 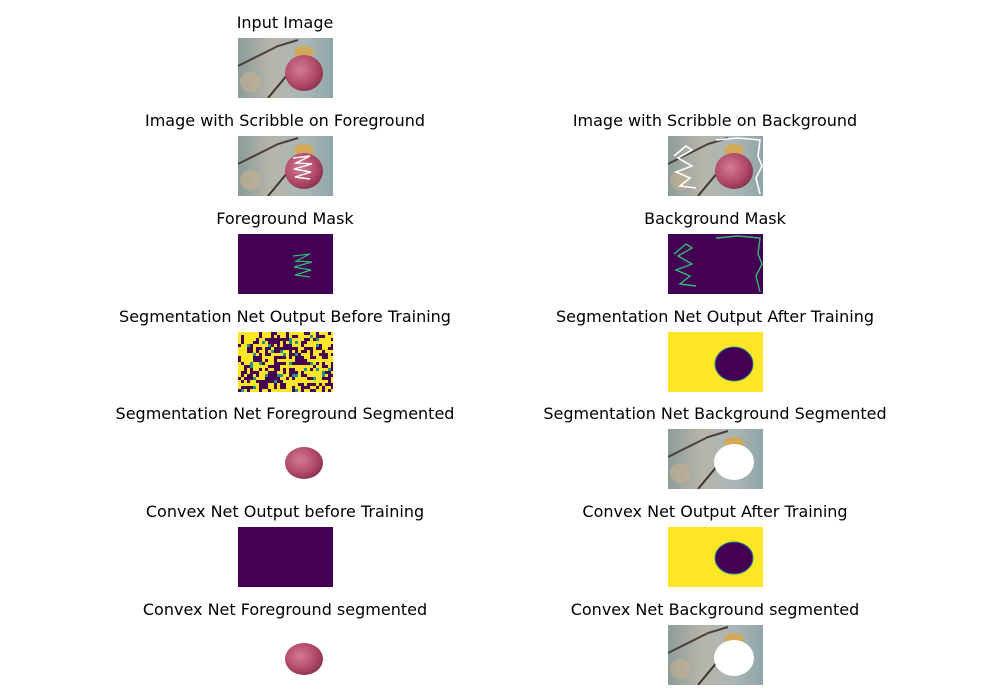 I want to click on segmentation-output-after-training, so click(x=715, y=362).